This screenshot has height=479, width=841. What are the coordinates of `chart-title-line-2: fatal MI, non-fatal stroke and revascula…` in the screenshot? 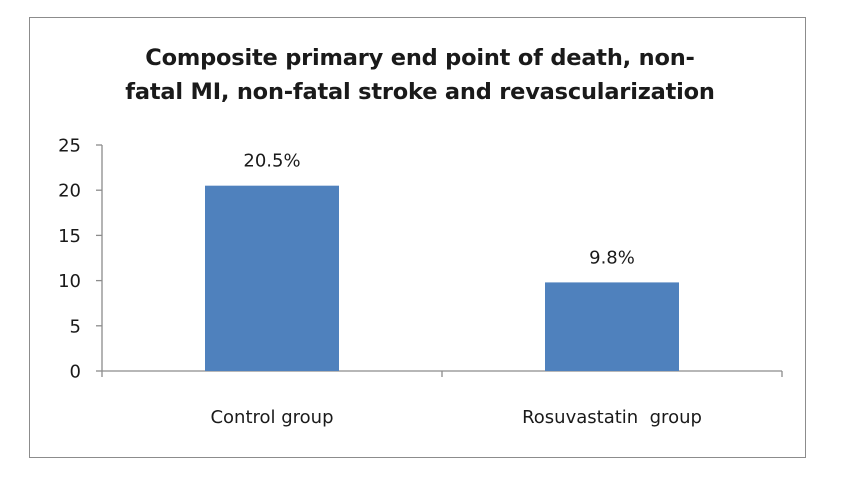 It's located at (420, 92).